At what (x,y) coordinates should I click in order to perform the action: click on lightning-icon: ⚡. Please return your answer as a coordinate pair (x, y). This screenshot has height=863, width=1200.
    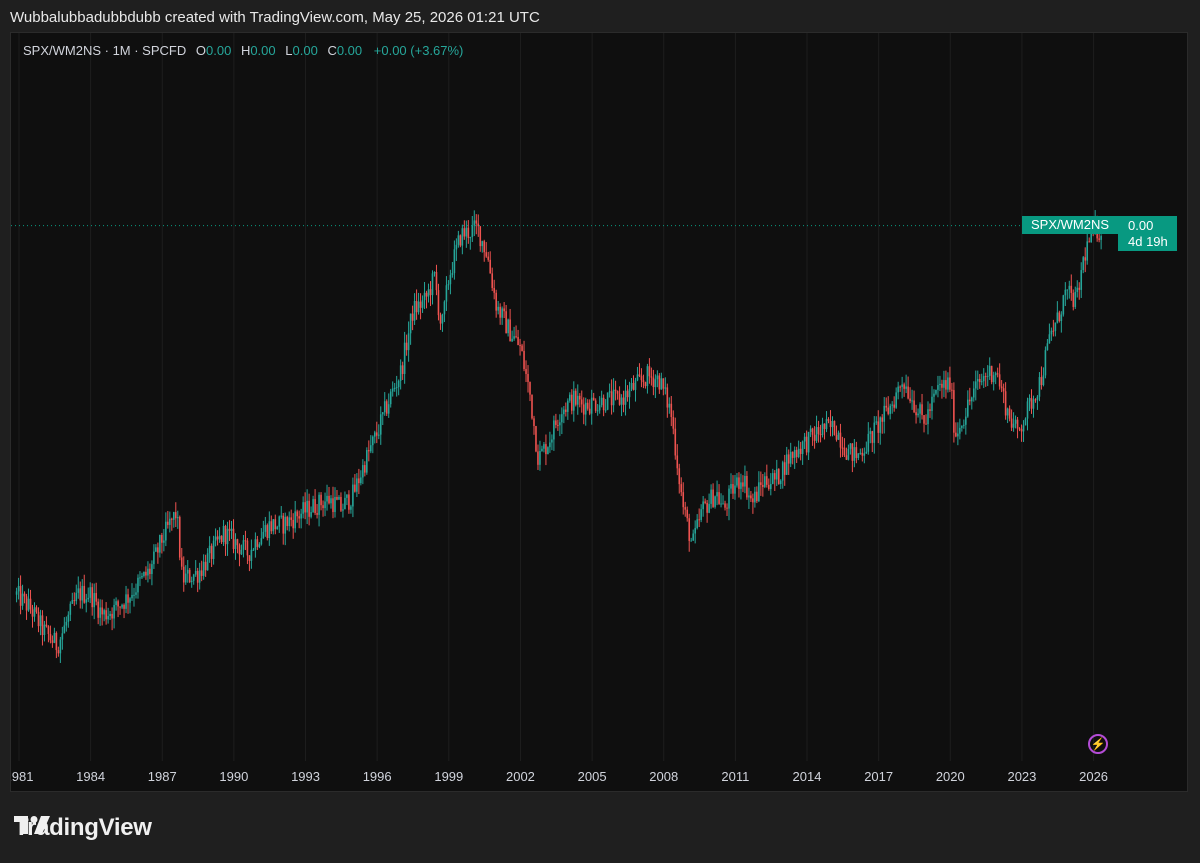
    Looking at the image, I should click on (1098, 744).